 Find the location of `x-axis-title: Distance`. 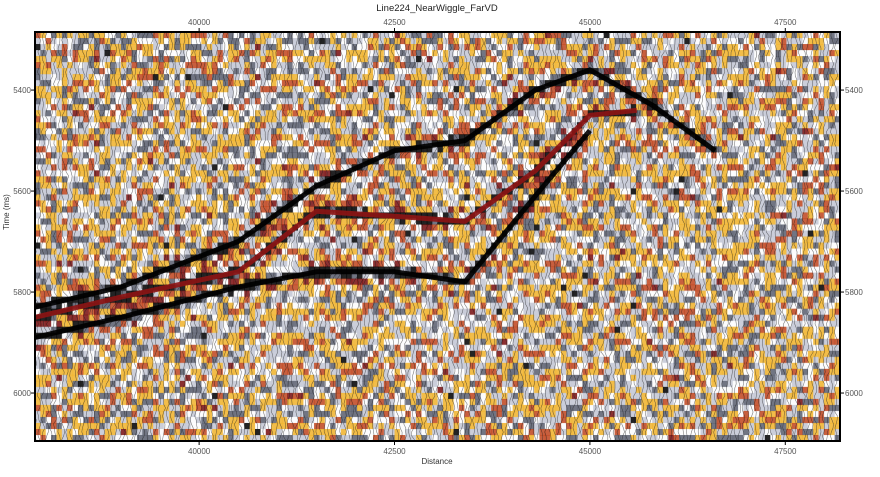

x-axis-title: Distance is located at coordinates (437, 461).